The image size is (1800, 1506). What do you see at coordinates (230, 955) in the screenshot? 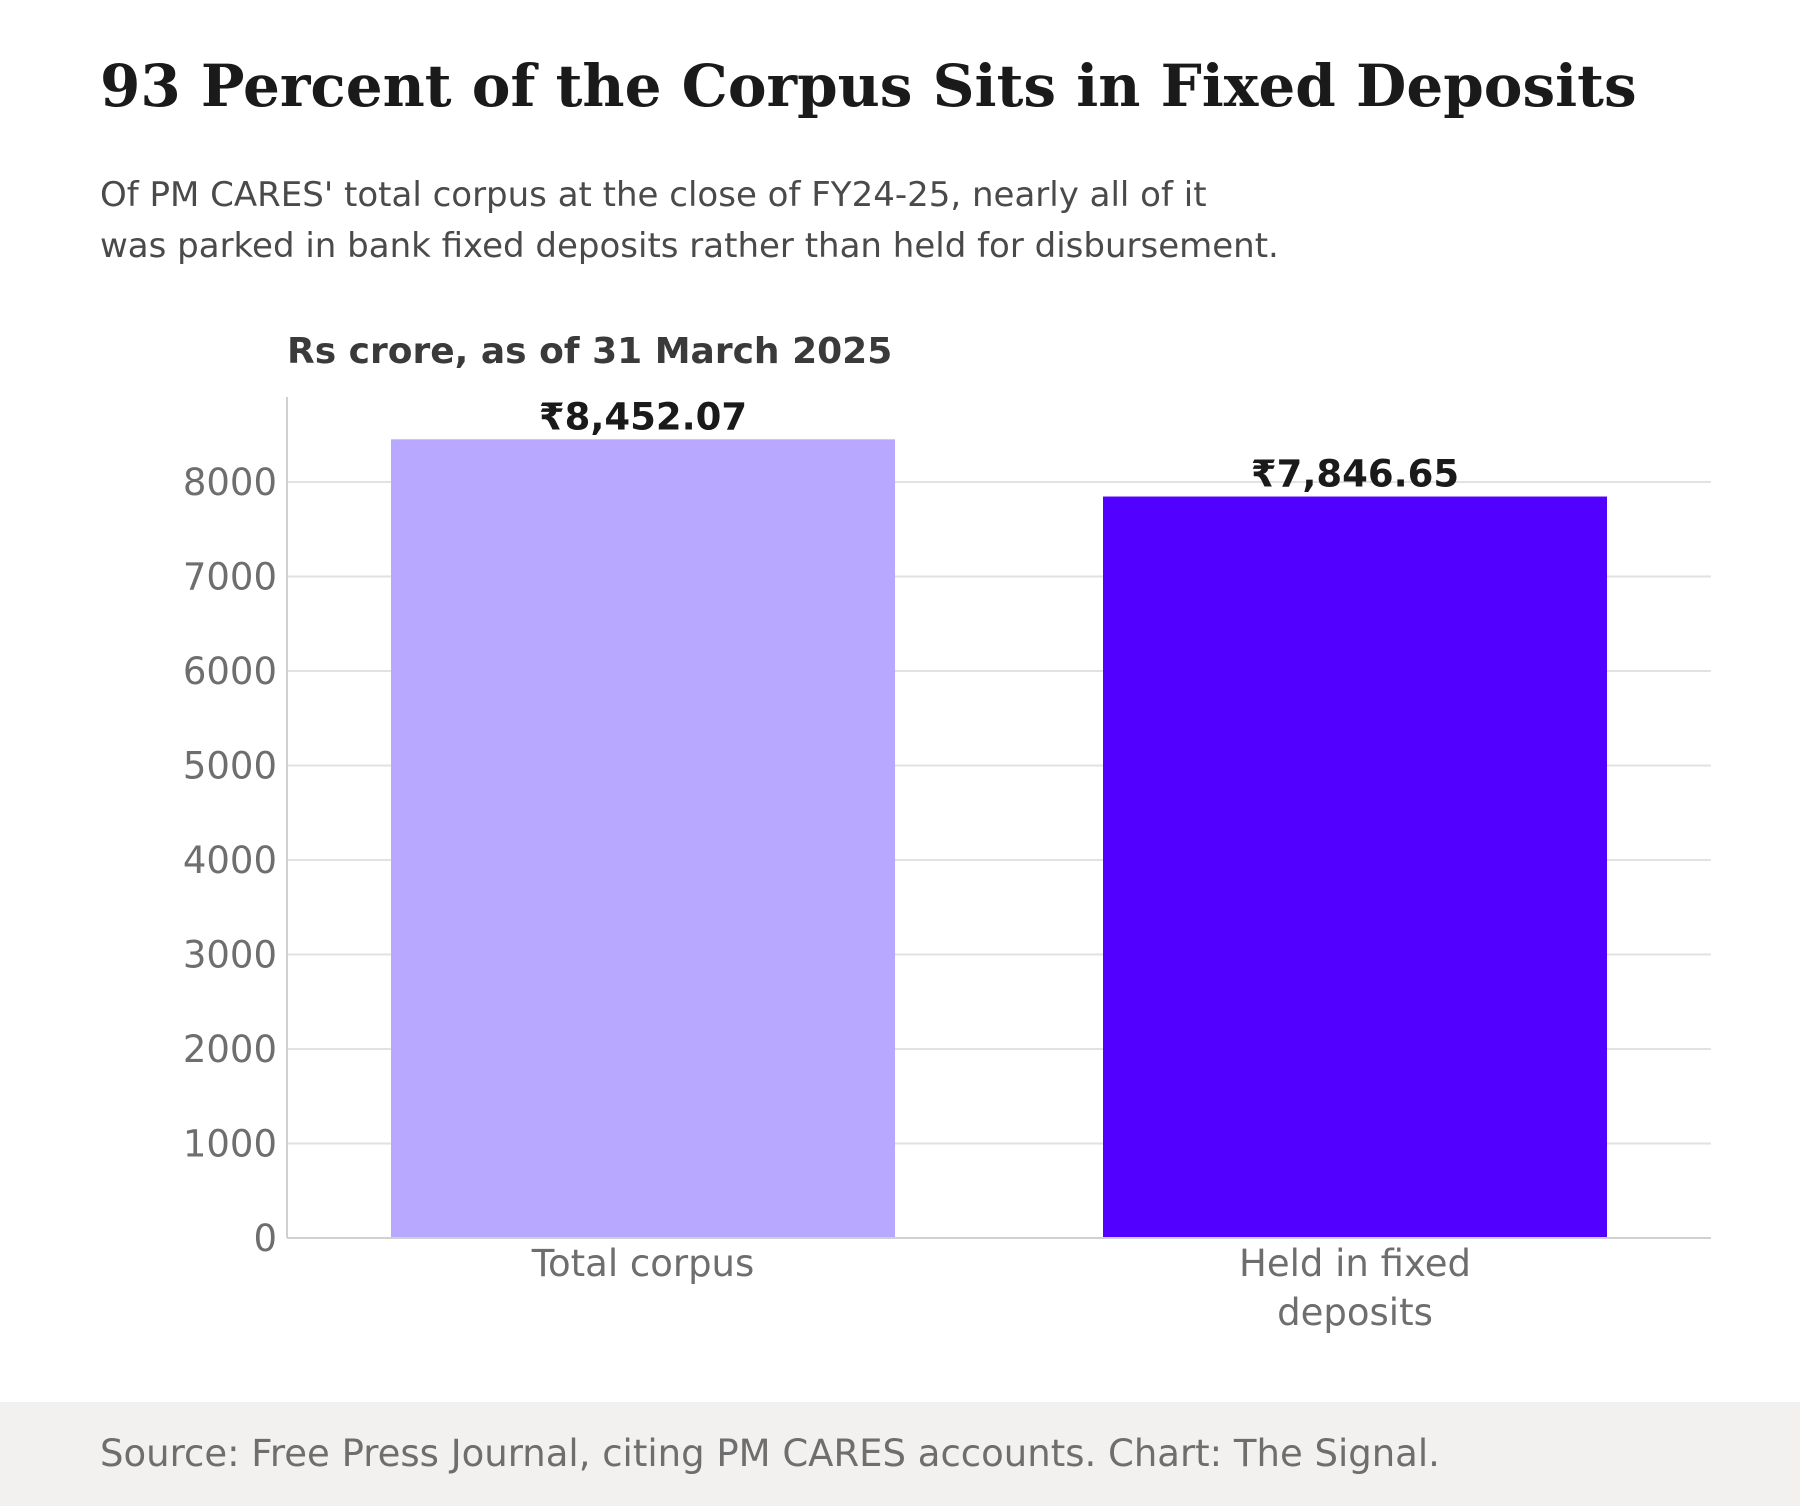
I see `y-tick-label: 3000` at bounding box center [230, 955].